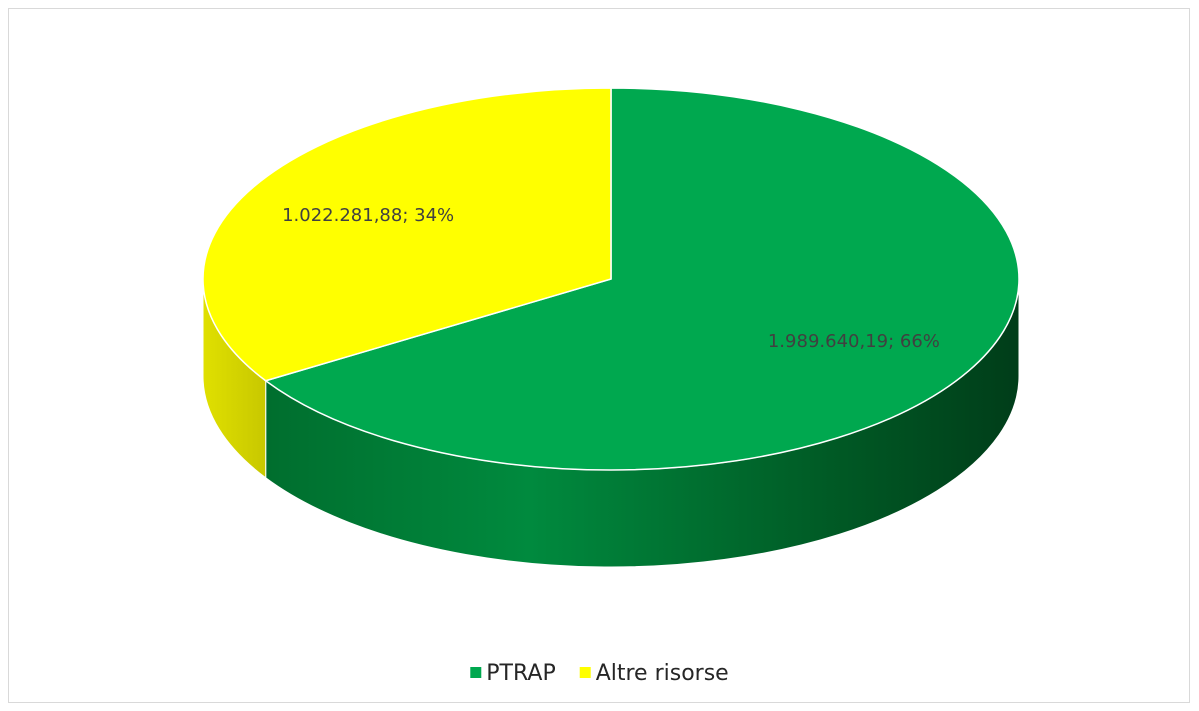 This screenshot has height=711, width=1199. What do you see at coordinates (854, 341) in the screenshot?
I see `value-label: 1.989.640,19; 66%` at bounding box center [854, 341].